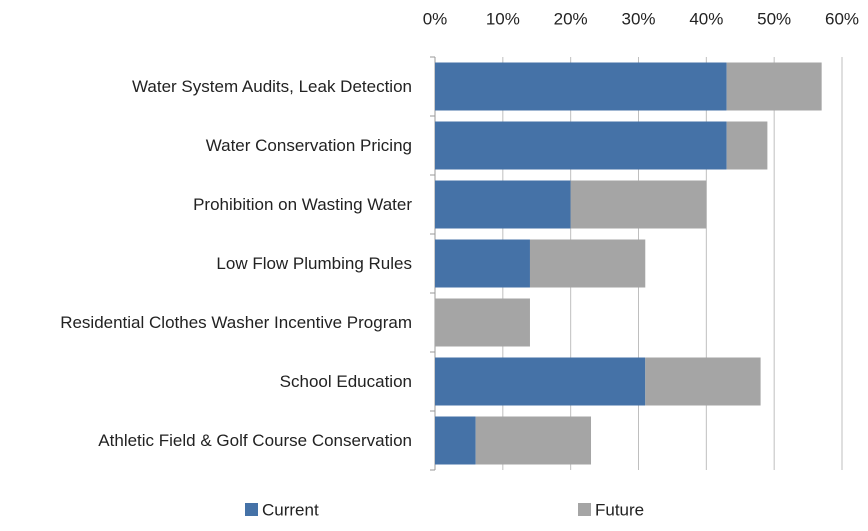 Image resolution: width=868 pixels, height=531 pixels. I want to click on x-tick-label: 50%, so click(774, 18).